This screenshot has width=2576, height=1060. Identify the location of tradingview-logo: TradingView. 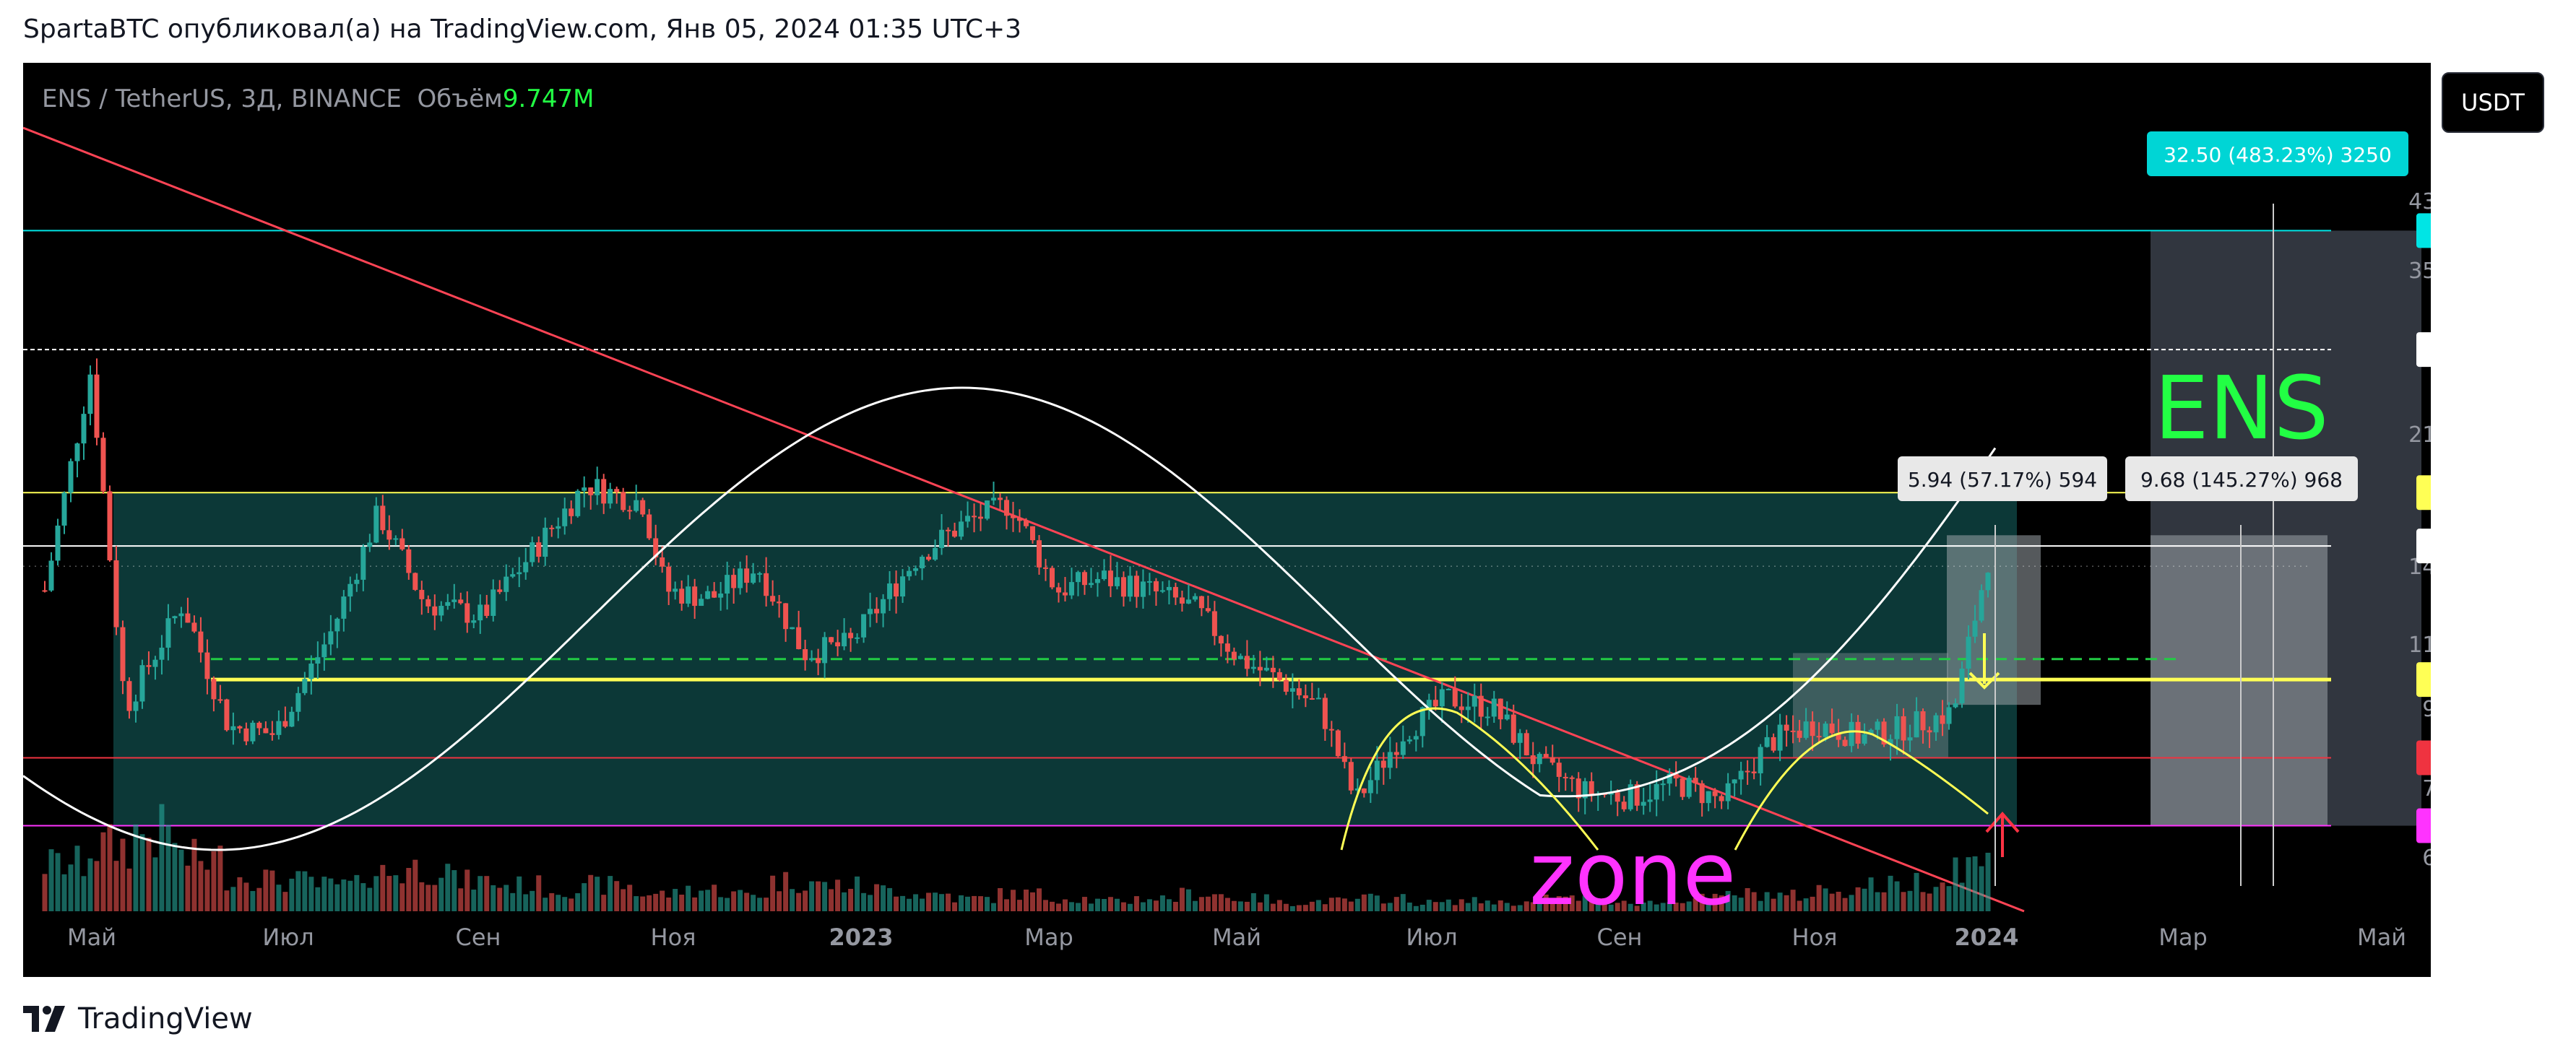
(138, 1018).